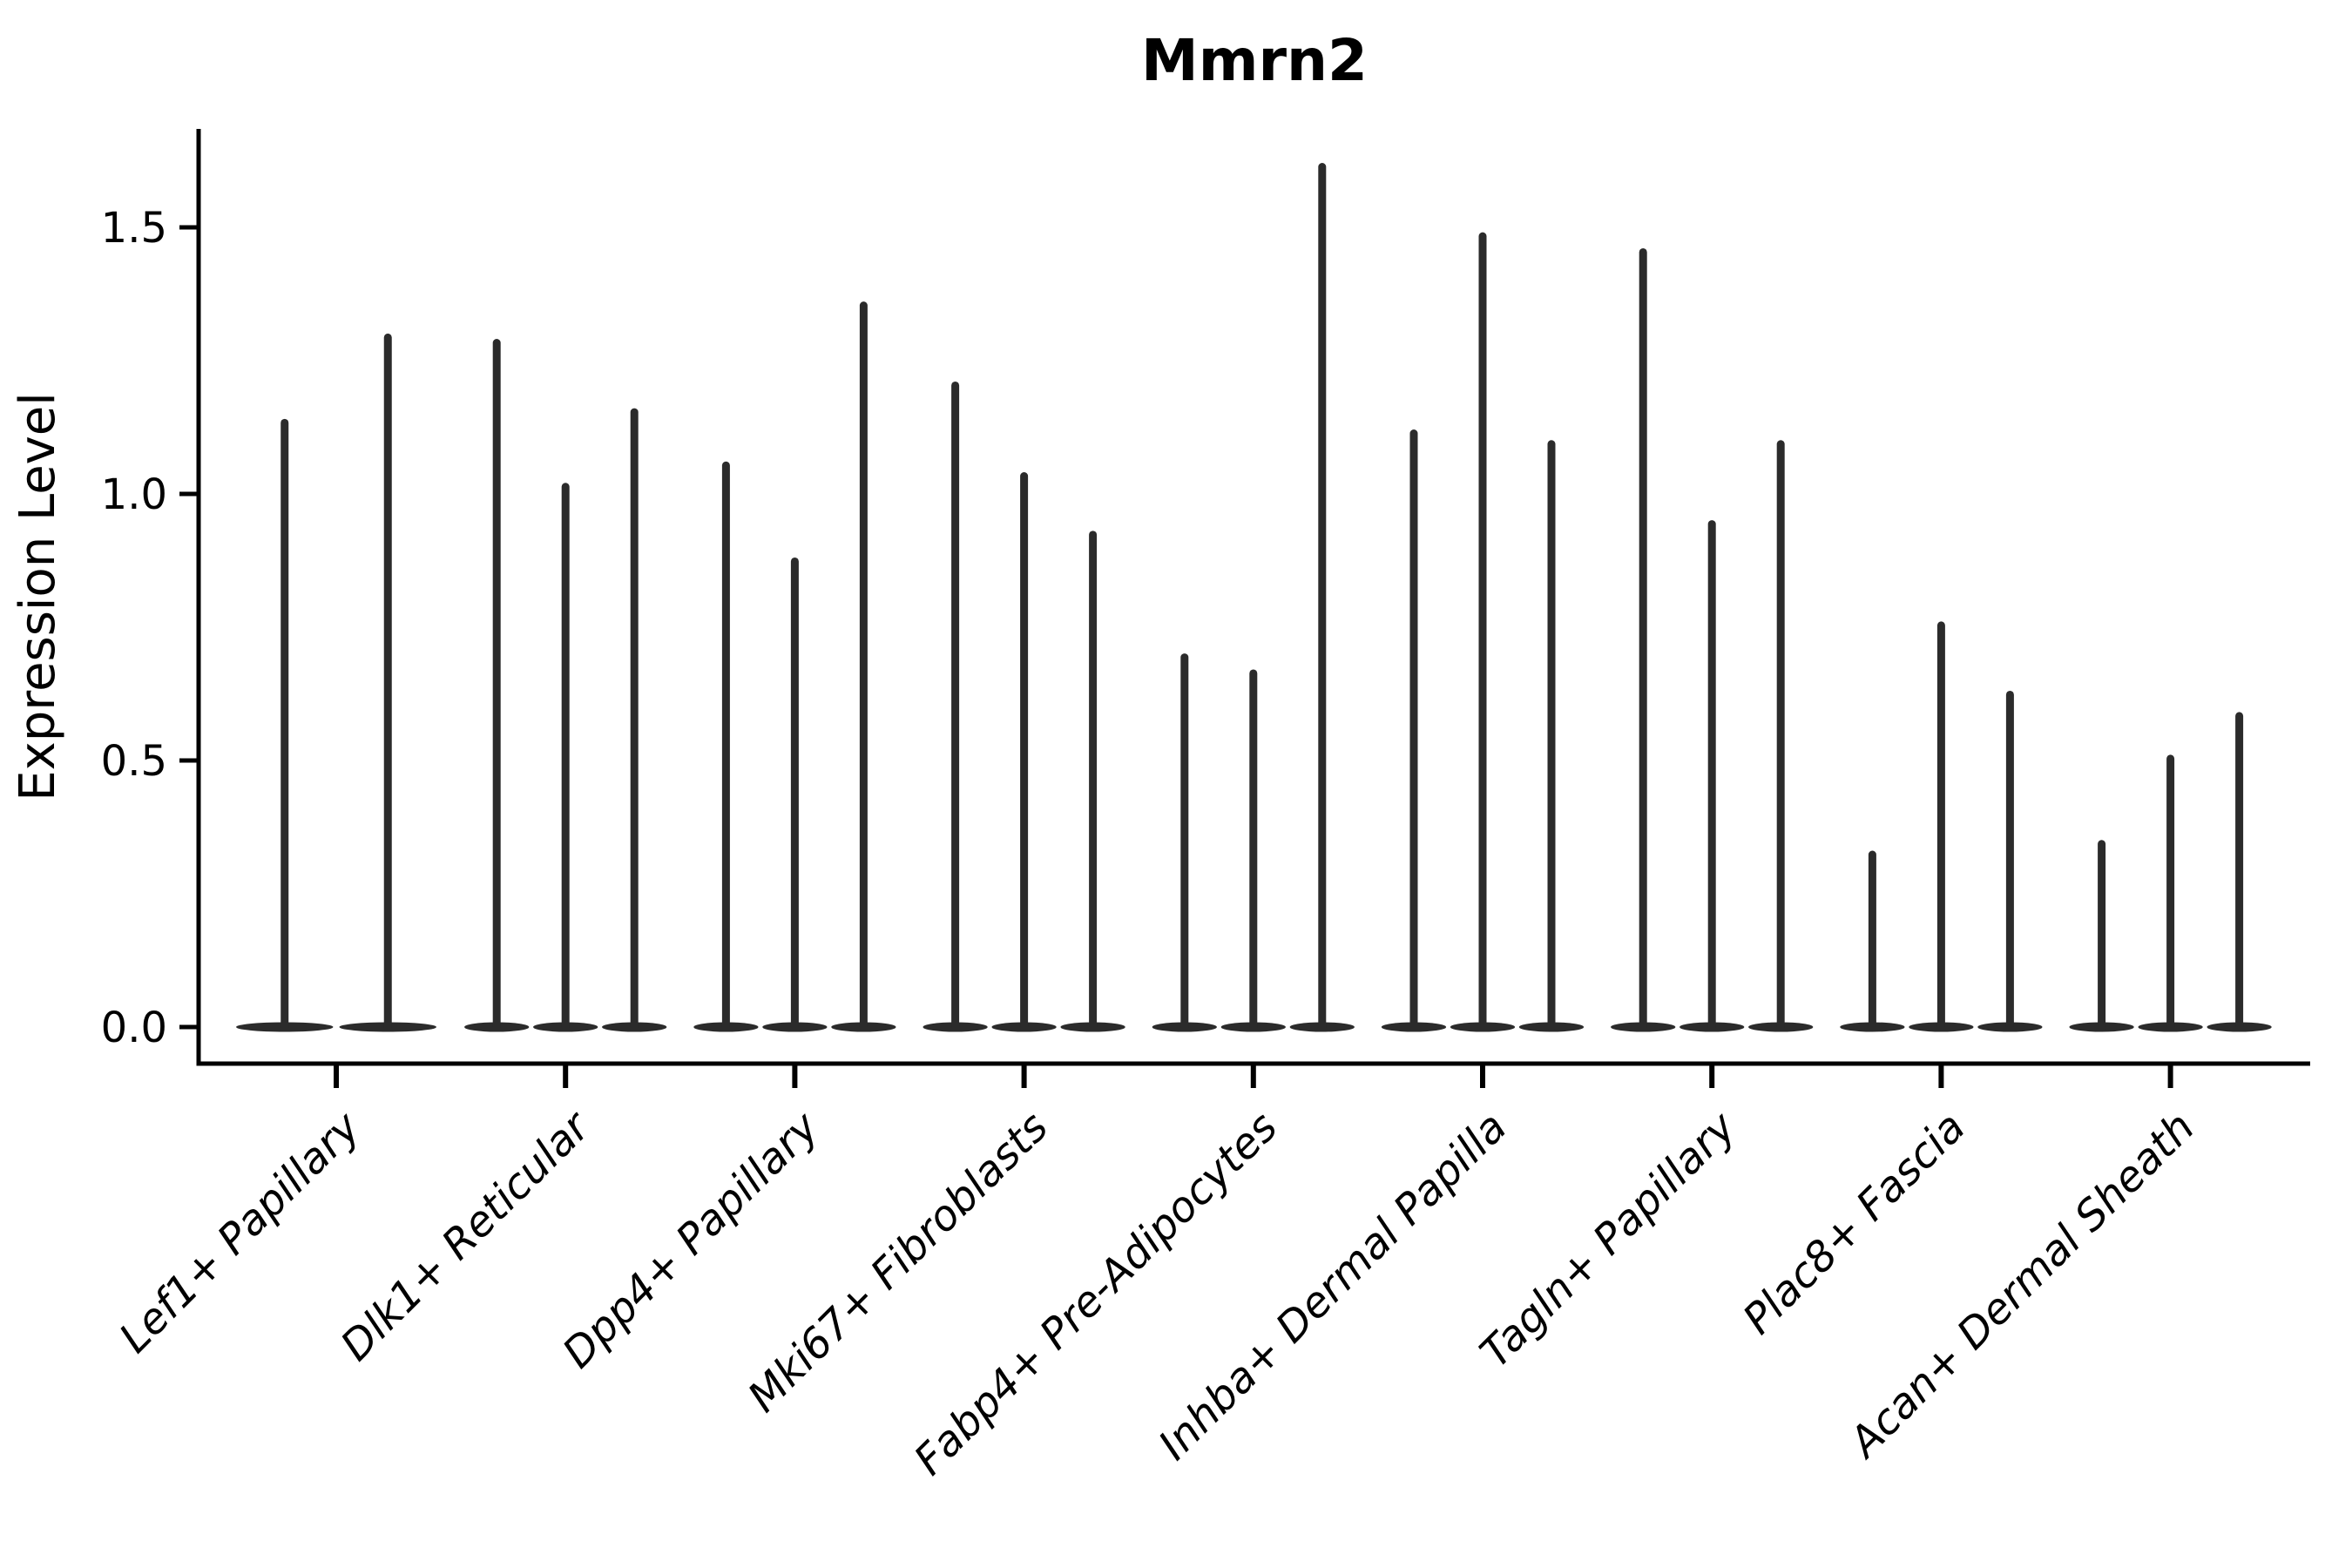 The width and height of the screenshot is (2352, 1568). What do you see at coordinates (38, 596) in the screenshot?
I see `y-axis-label: Expression Level` at bounding box center [38, 596].